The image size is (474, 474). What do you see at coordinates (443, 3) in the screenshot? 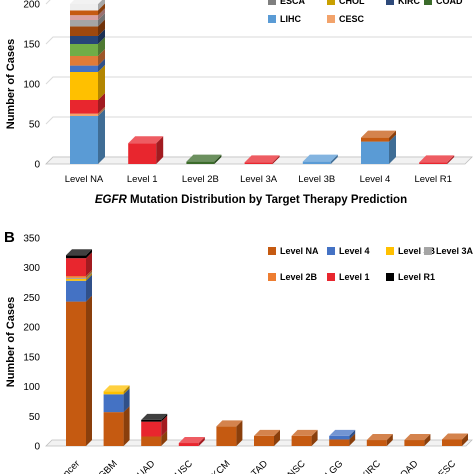
I see `legend-item: COAD` at bounding box center [443, 3].